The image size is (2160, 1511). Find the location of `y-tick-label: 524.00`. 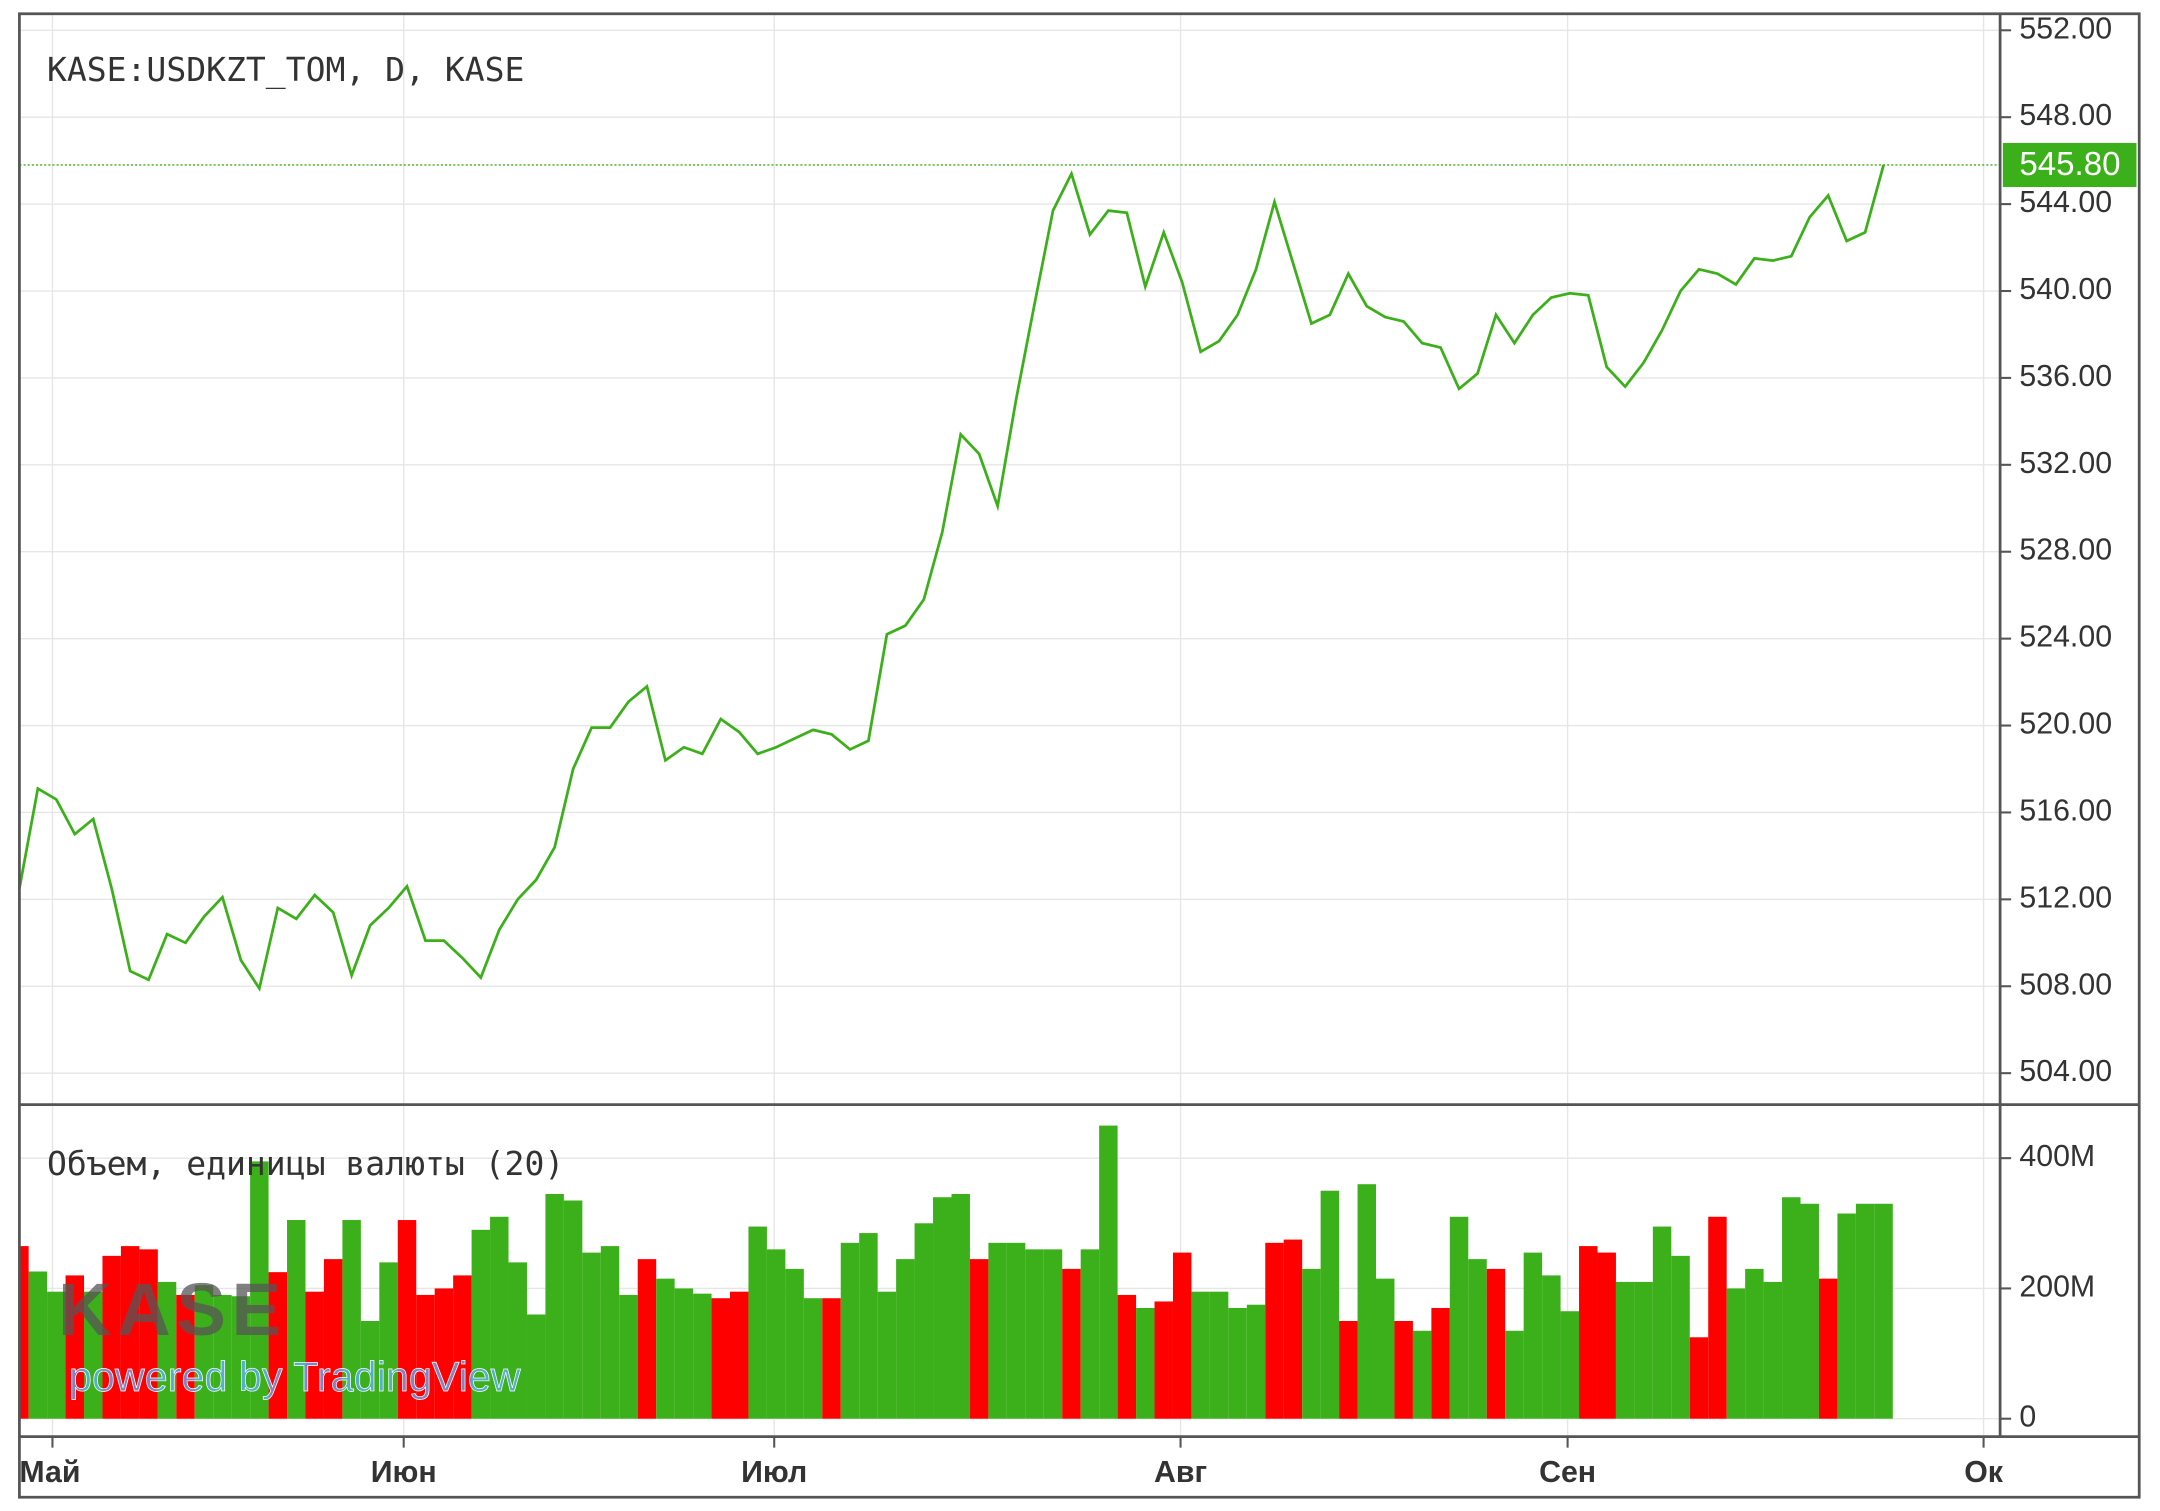

y-tick-label: 524.00 is located at coordinates (2065, 637).